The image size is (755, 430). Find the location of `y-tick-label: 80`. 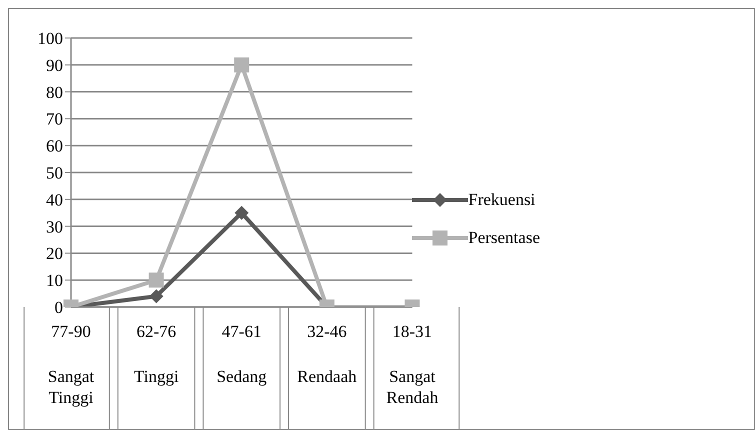

y-tick-label: 80 is located at coordinates (54, 92).